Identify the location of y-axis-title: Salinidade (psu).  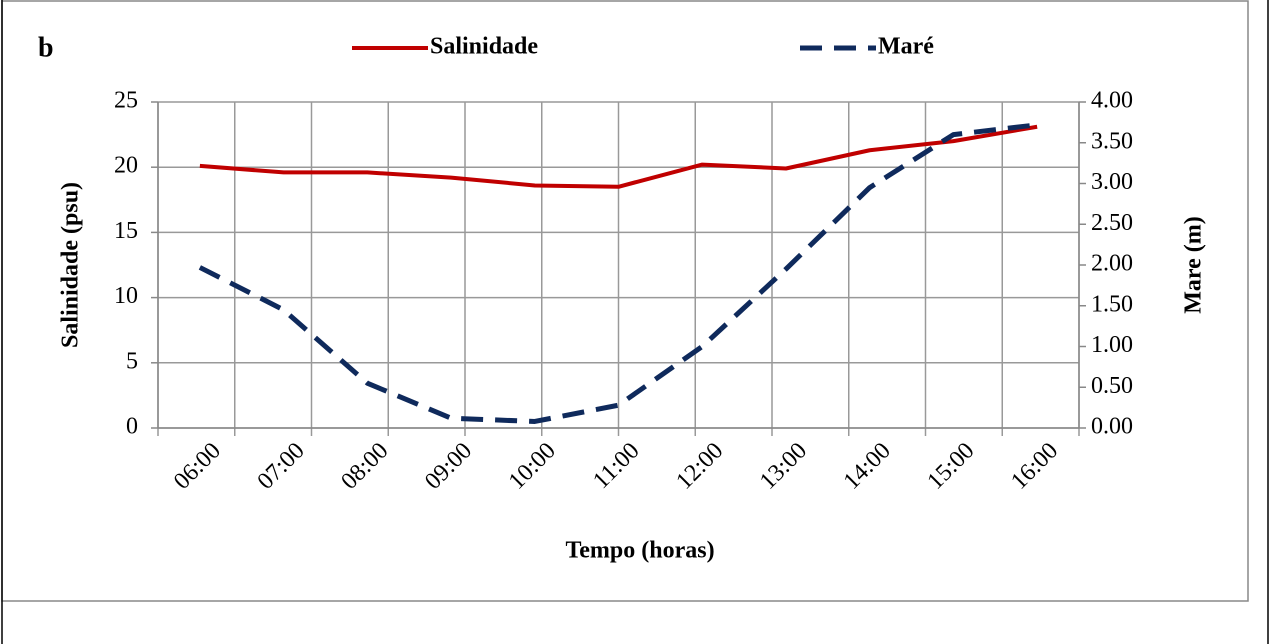
(71, 265).